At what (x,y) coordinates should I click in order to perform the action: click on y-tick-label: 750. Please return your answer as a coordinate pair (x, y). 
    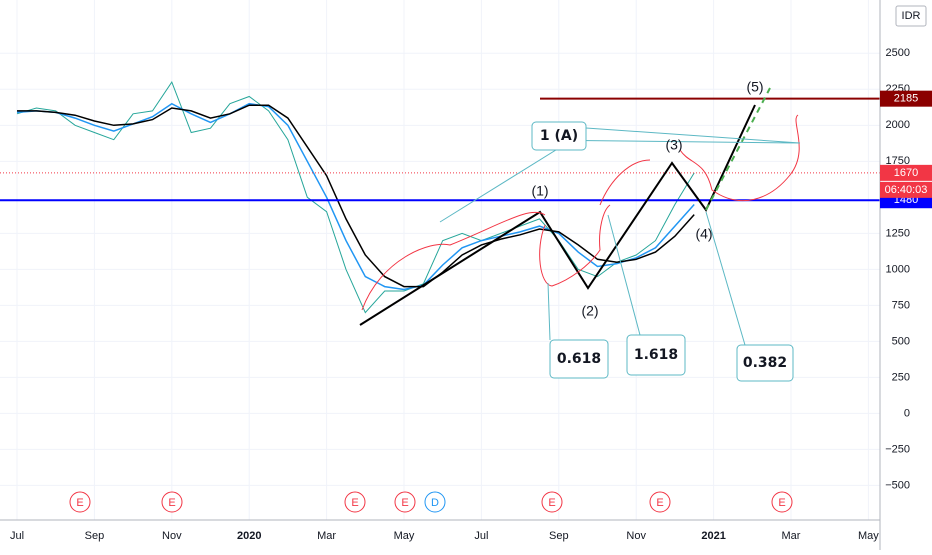
    Looking at the image, I should click on (901, 305).